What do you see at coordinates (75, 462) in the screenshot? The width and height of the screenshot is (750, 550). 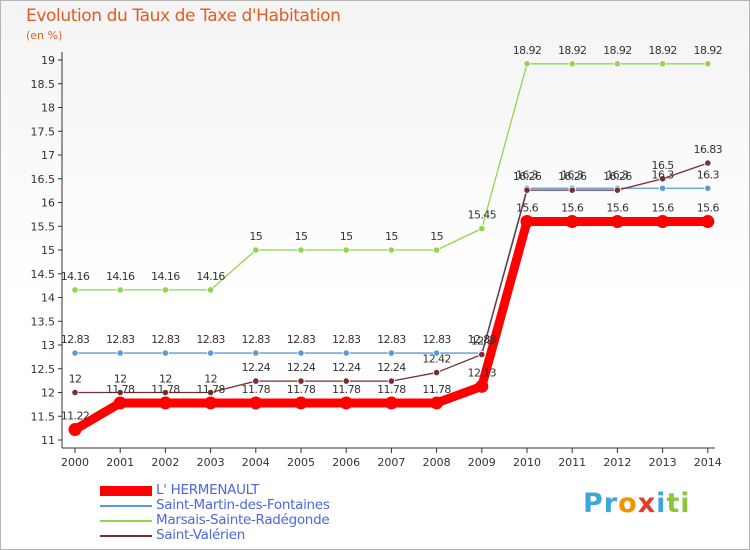 I see `x-tick-label: 2000` at bounding box center [75, 462].